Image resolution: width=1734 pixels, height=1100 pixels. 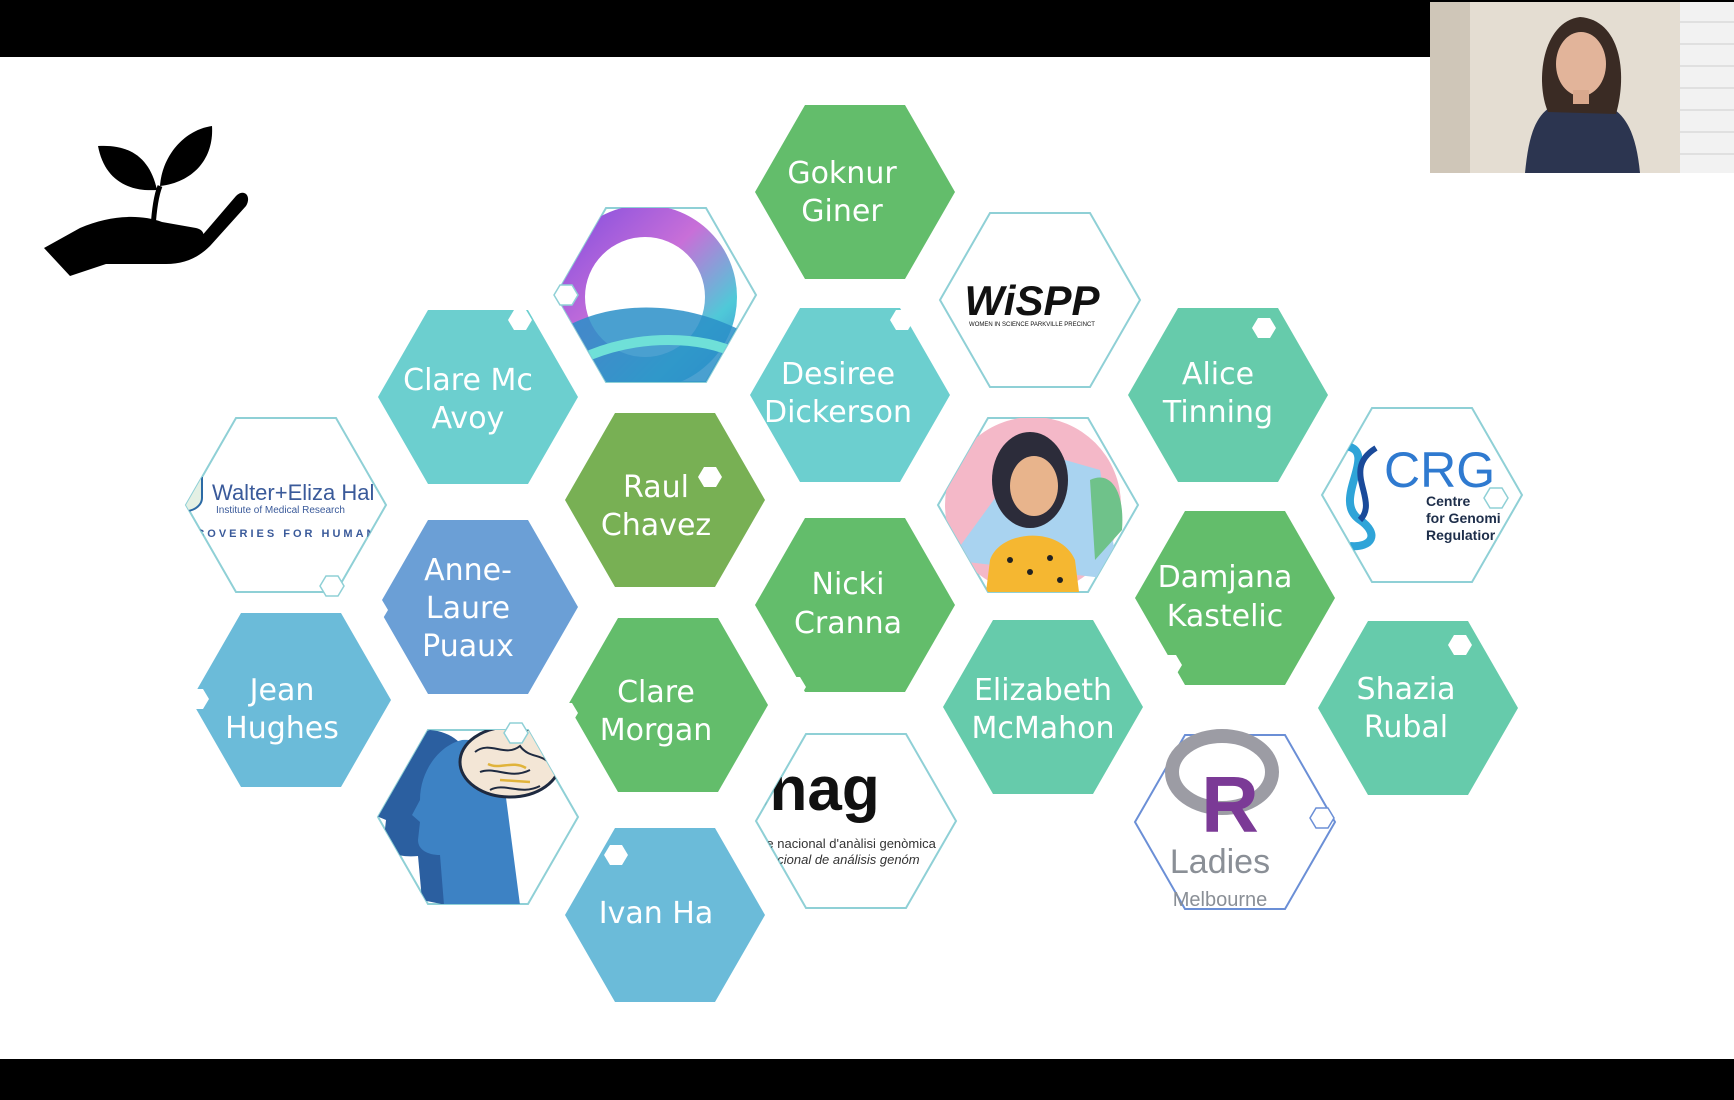 What do you see at coordinates (656, 913) in the screenshot?
I see `person-name-line: Ivan Ha` at bounding box center [656, 913].